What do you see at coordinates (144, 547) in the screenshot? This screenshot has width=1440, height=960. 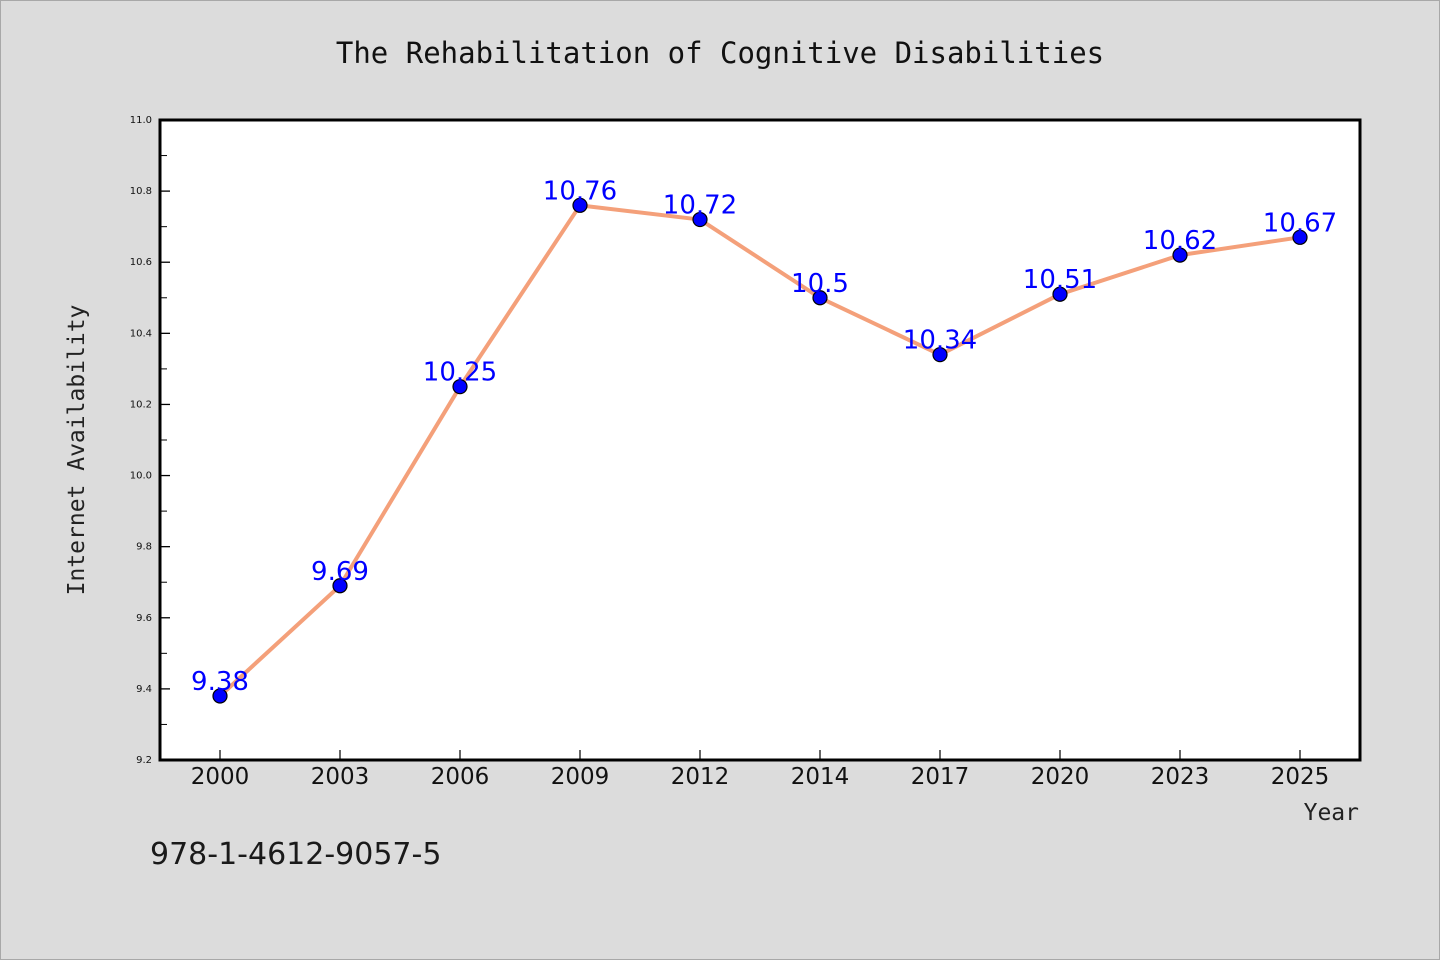 I see `y-tick-label: 9.8` at bounding box center [144, 547].